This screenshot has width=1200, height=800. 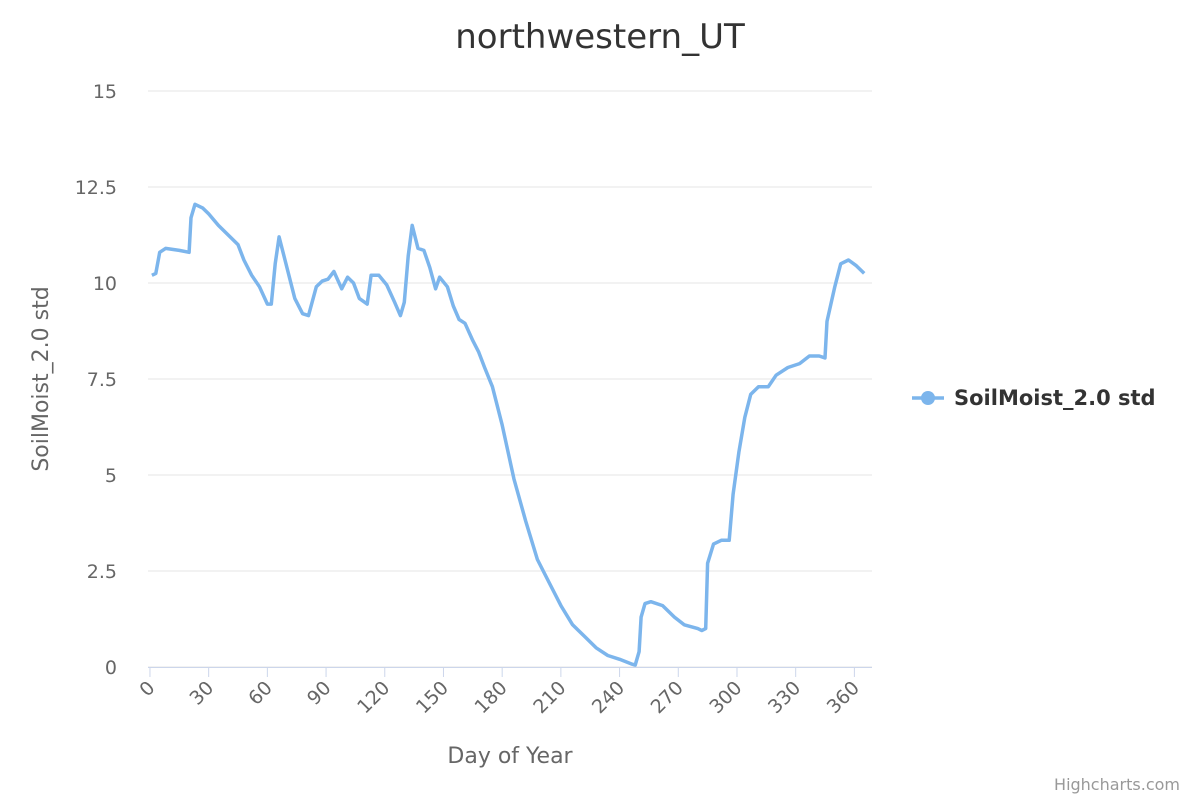 I want to click on legend-marker, so click(x=928, y=398).